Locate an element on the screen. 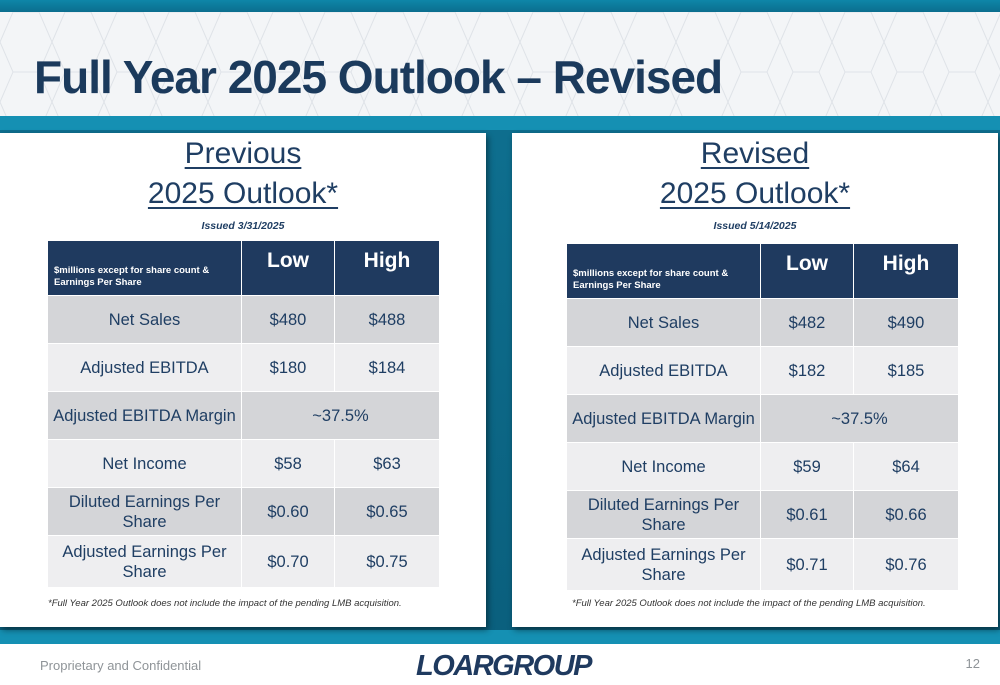 This screenshot has width=1000, height=685. low-value: $0.70 is located at coordinates (288, 561).